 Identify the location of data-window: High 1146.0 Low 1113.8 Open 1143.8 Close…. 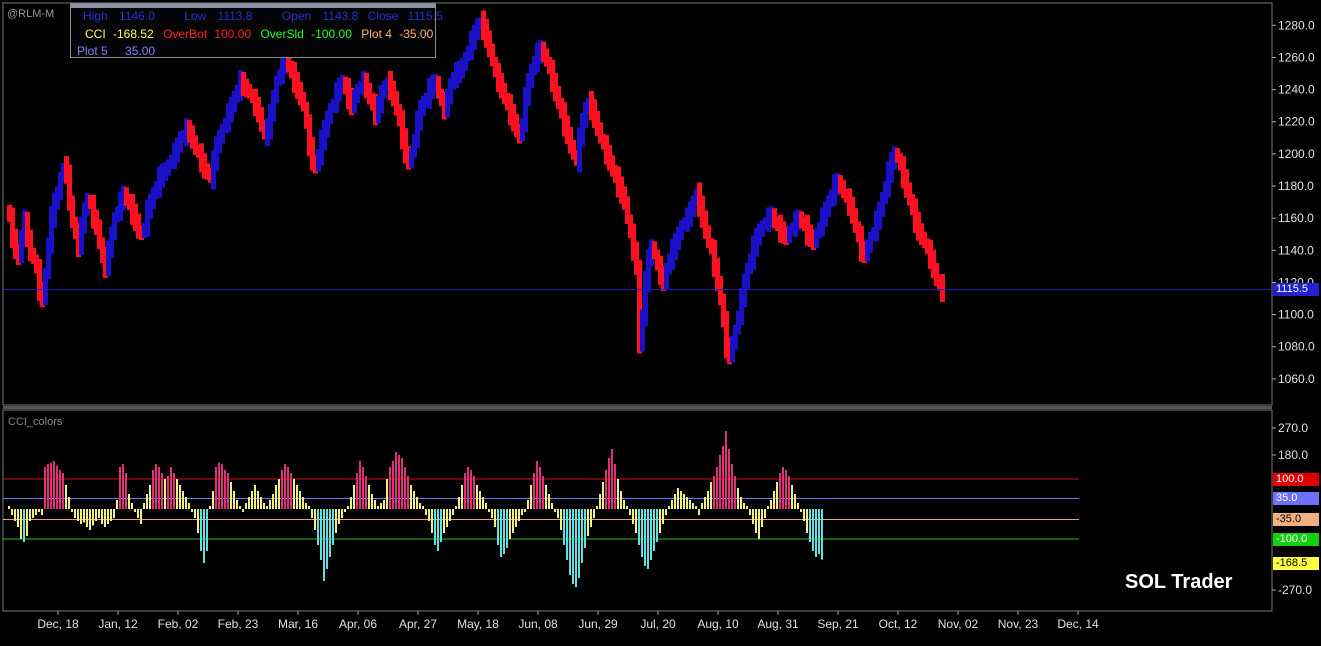
(256, 30).